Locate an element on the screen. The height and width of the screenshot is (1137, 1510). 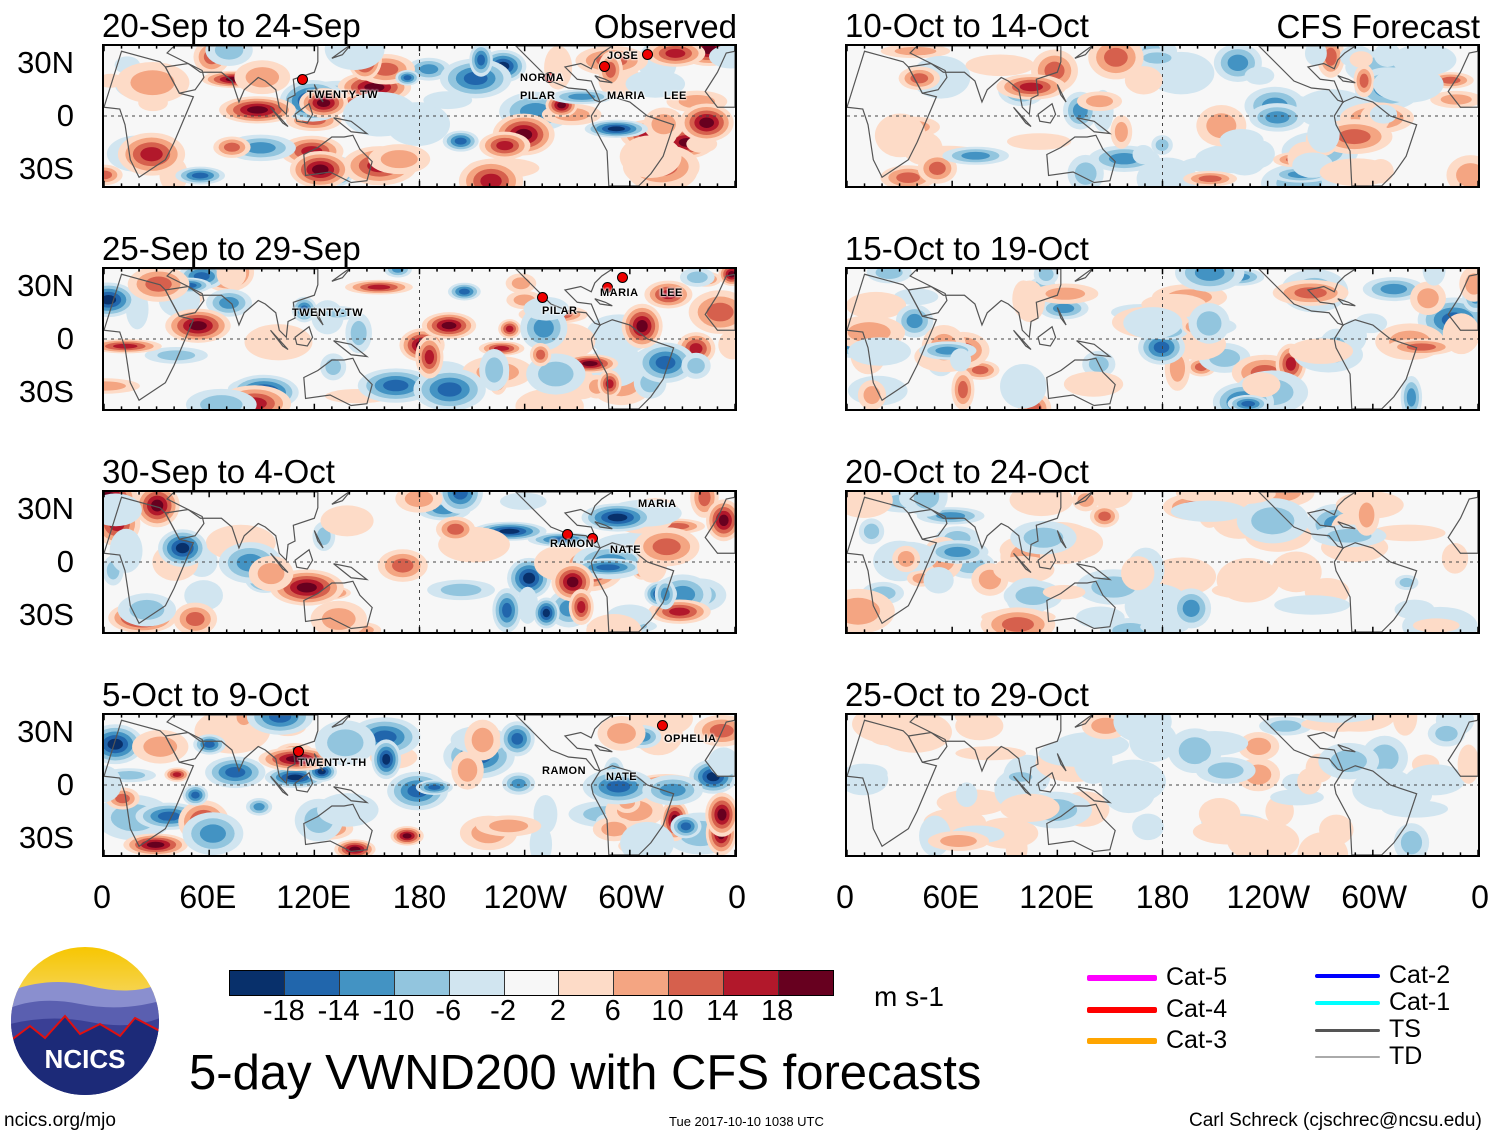
map-panel is located at coordinates (1162, 116).